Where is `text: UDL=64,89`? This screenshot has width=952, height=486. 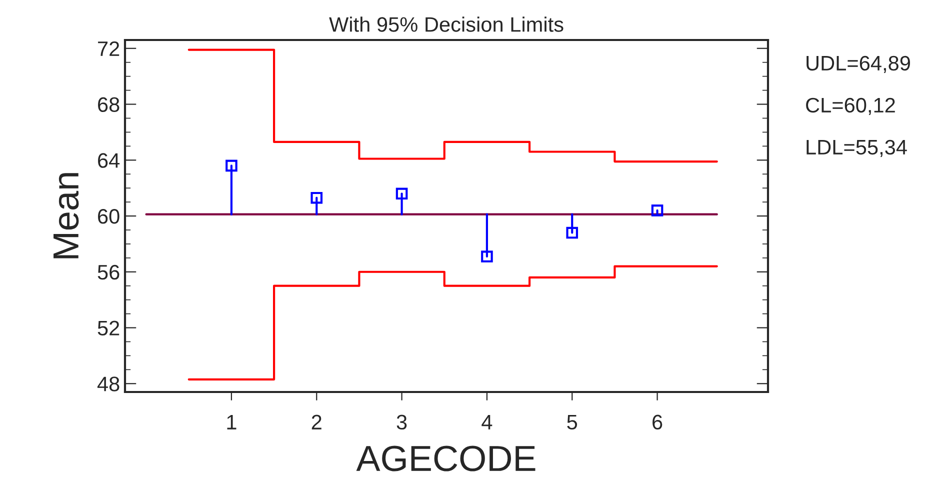 text: UDL=64,89 is located at coordinates (858, 65).